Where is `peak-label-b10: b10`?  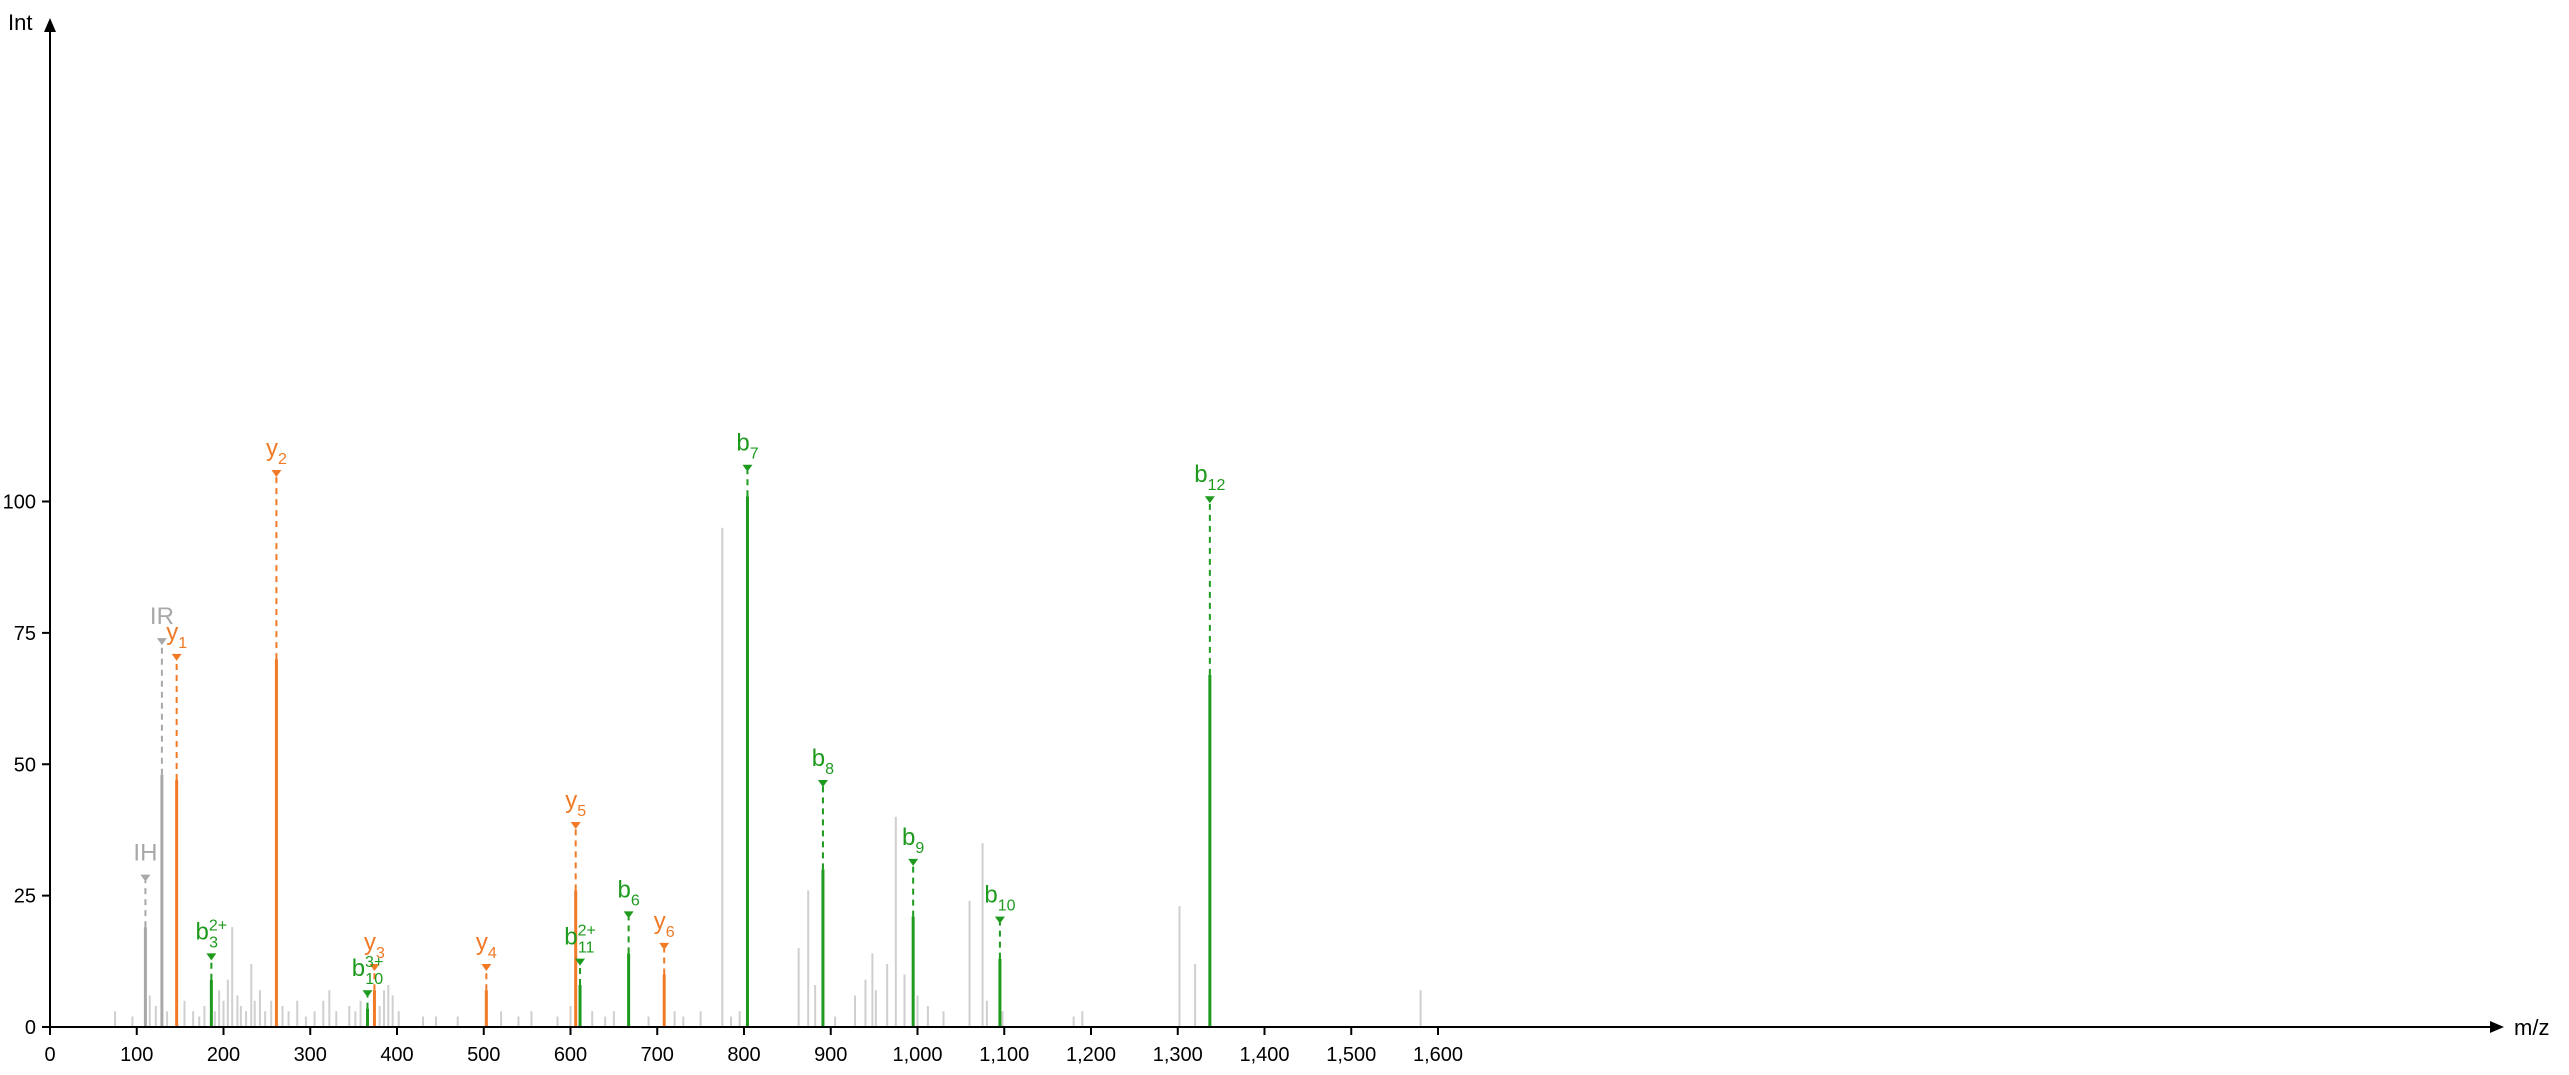
peak-label-b10: b10 is located at coordinates (999, 898).